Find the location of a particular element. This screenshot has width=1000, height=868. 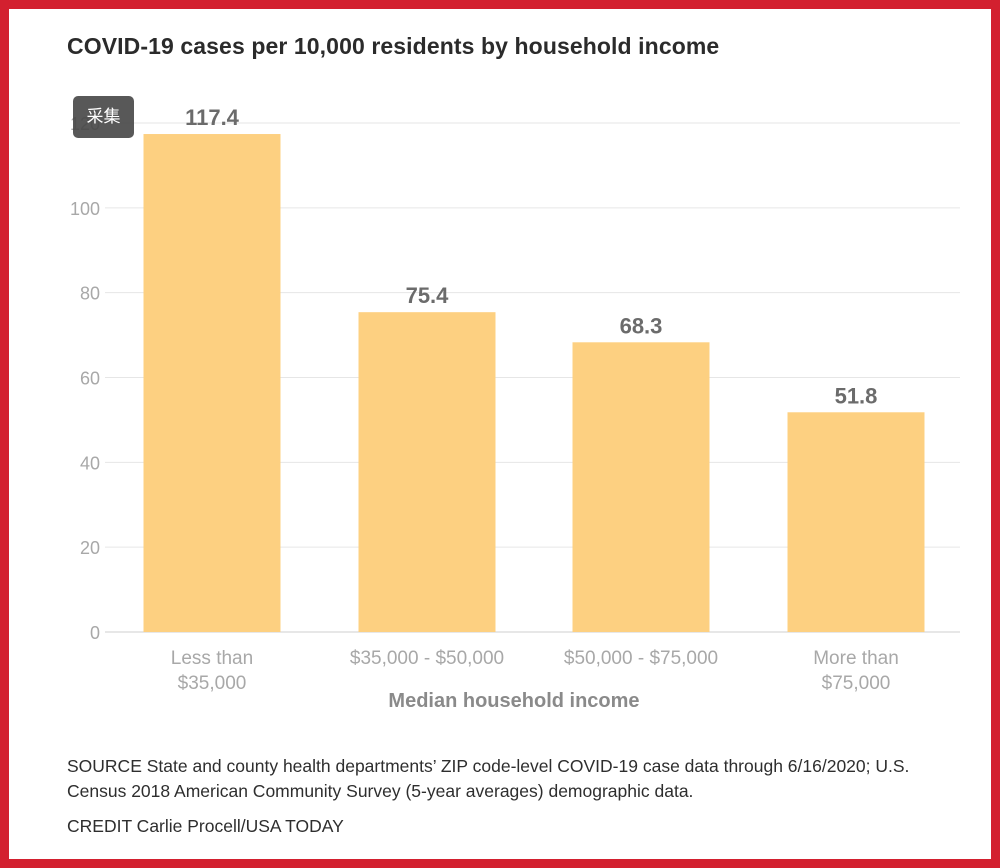

collect-badge: 采集 is located at coordinates (103, 117).